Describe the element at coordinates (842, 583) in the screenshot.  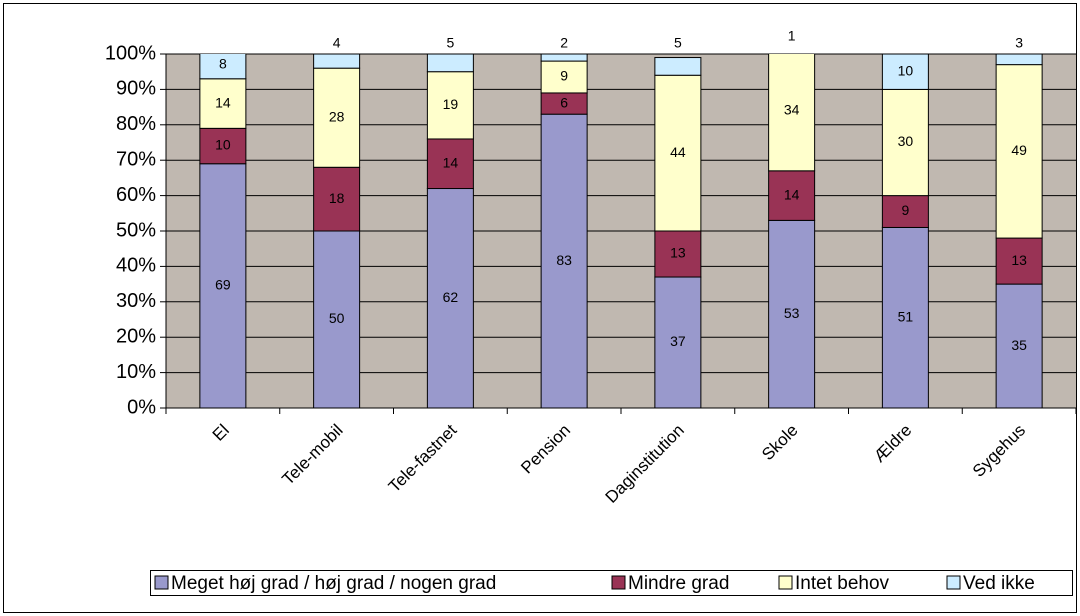
I see `legend-label: Intet behov` at that location.